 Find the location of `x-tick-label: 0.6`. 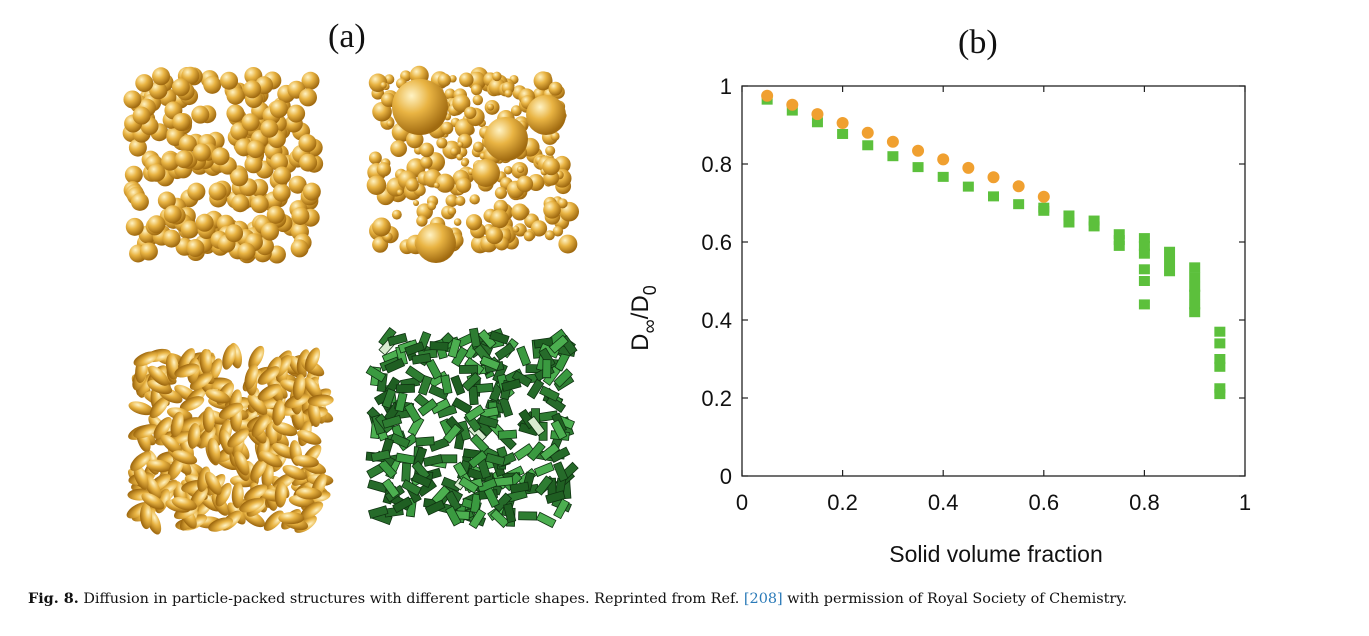

x-tick-label: 0.6 is located at coordinates (1044, 502).